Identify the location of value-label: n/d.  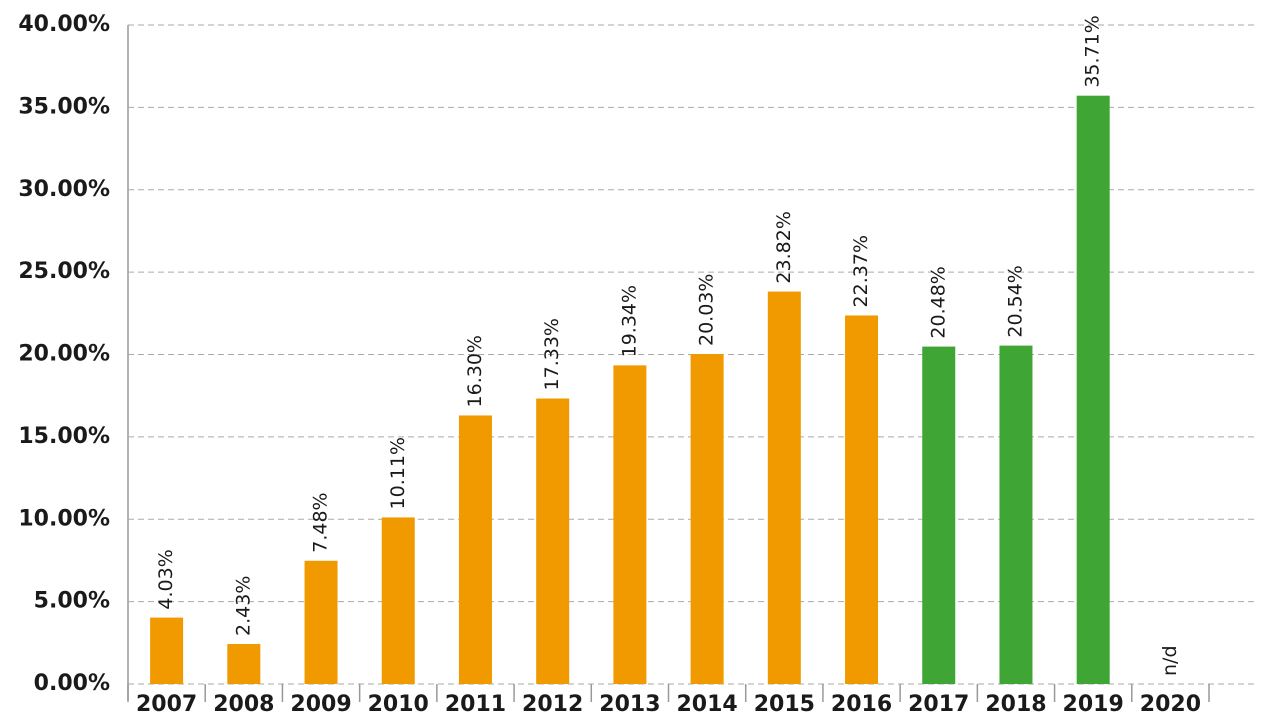
(1170, 660).